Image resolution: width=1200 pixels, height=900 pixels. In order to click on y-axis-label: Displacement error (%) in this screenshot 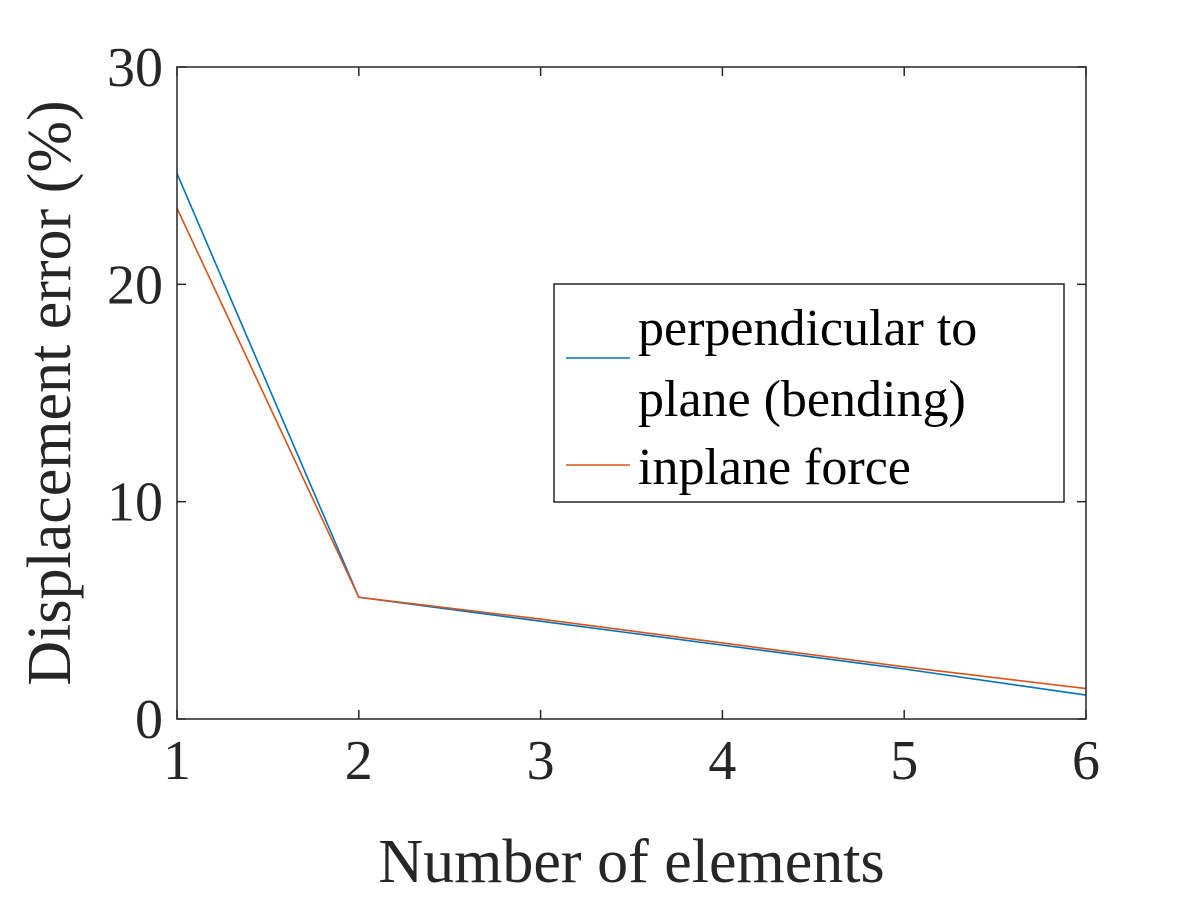, I will do `click(50, 392)`.